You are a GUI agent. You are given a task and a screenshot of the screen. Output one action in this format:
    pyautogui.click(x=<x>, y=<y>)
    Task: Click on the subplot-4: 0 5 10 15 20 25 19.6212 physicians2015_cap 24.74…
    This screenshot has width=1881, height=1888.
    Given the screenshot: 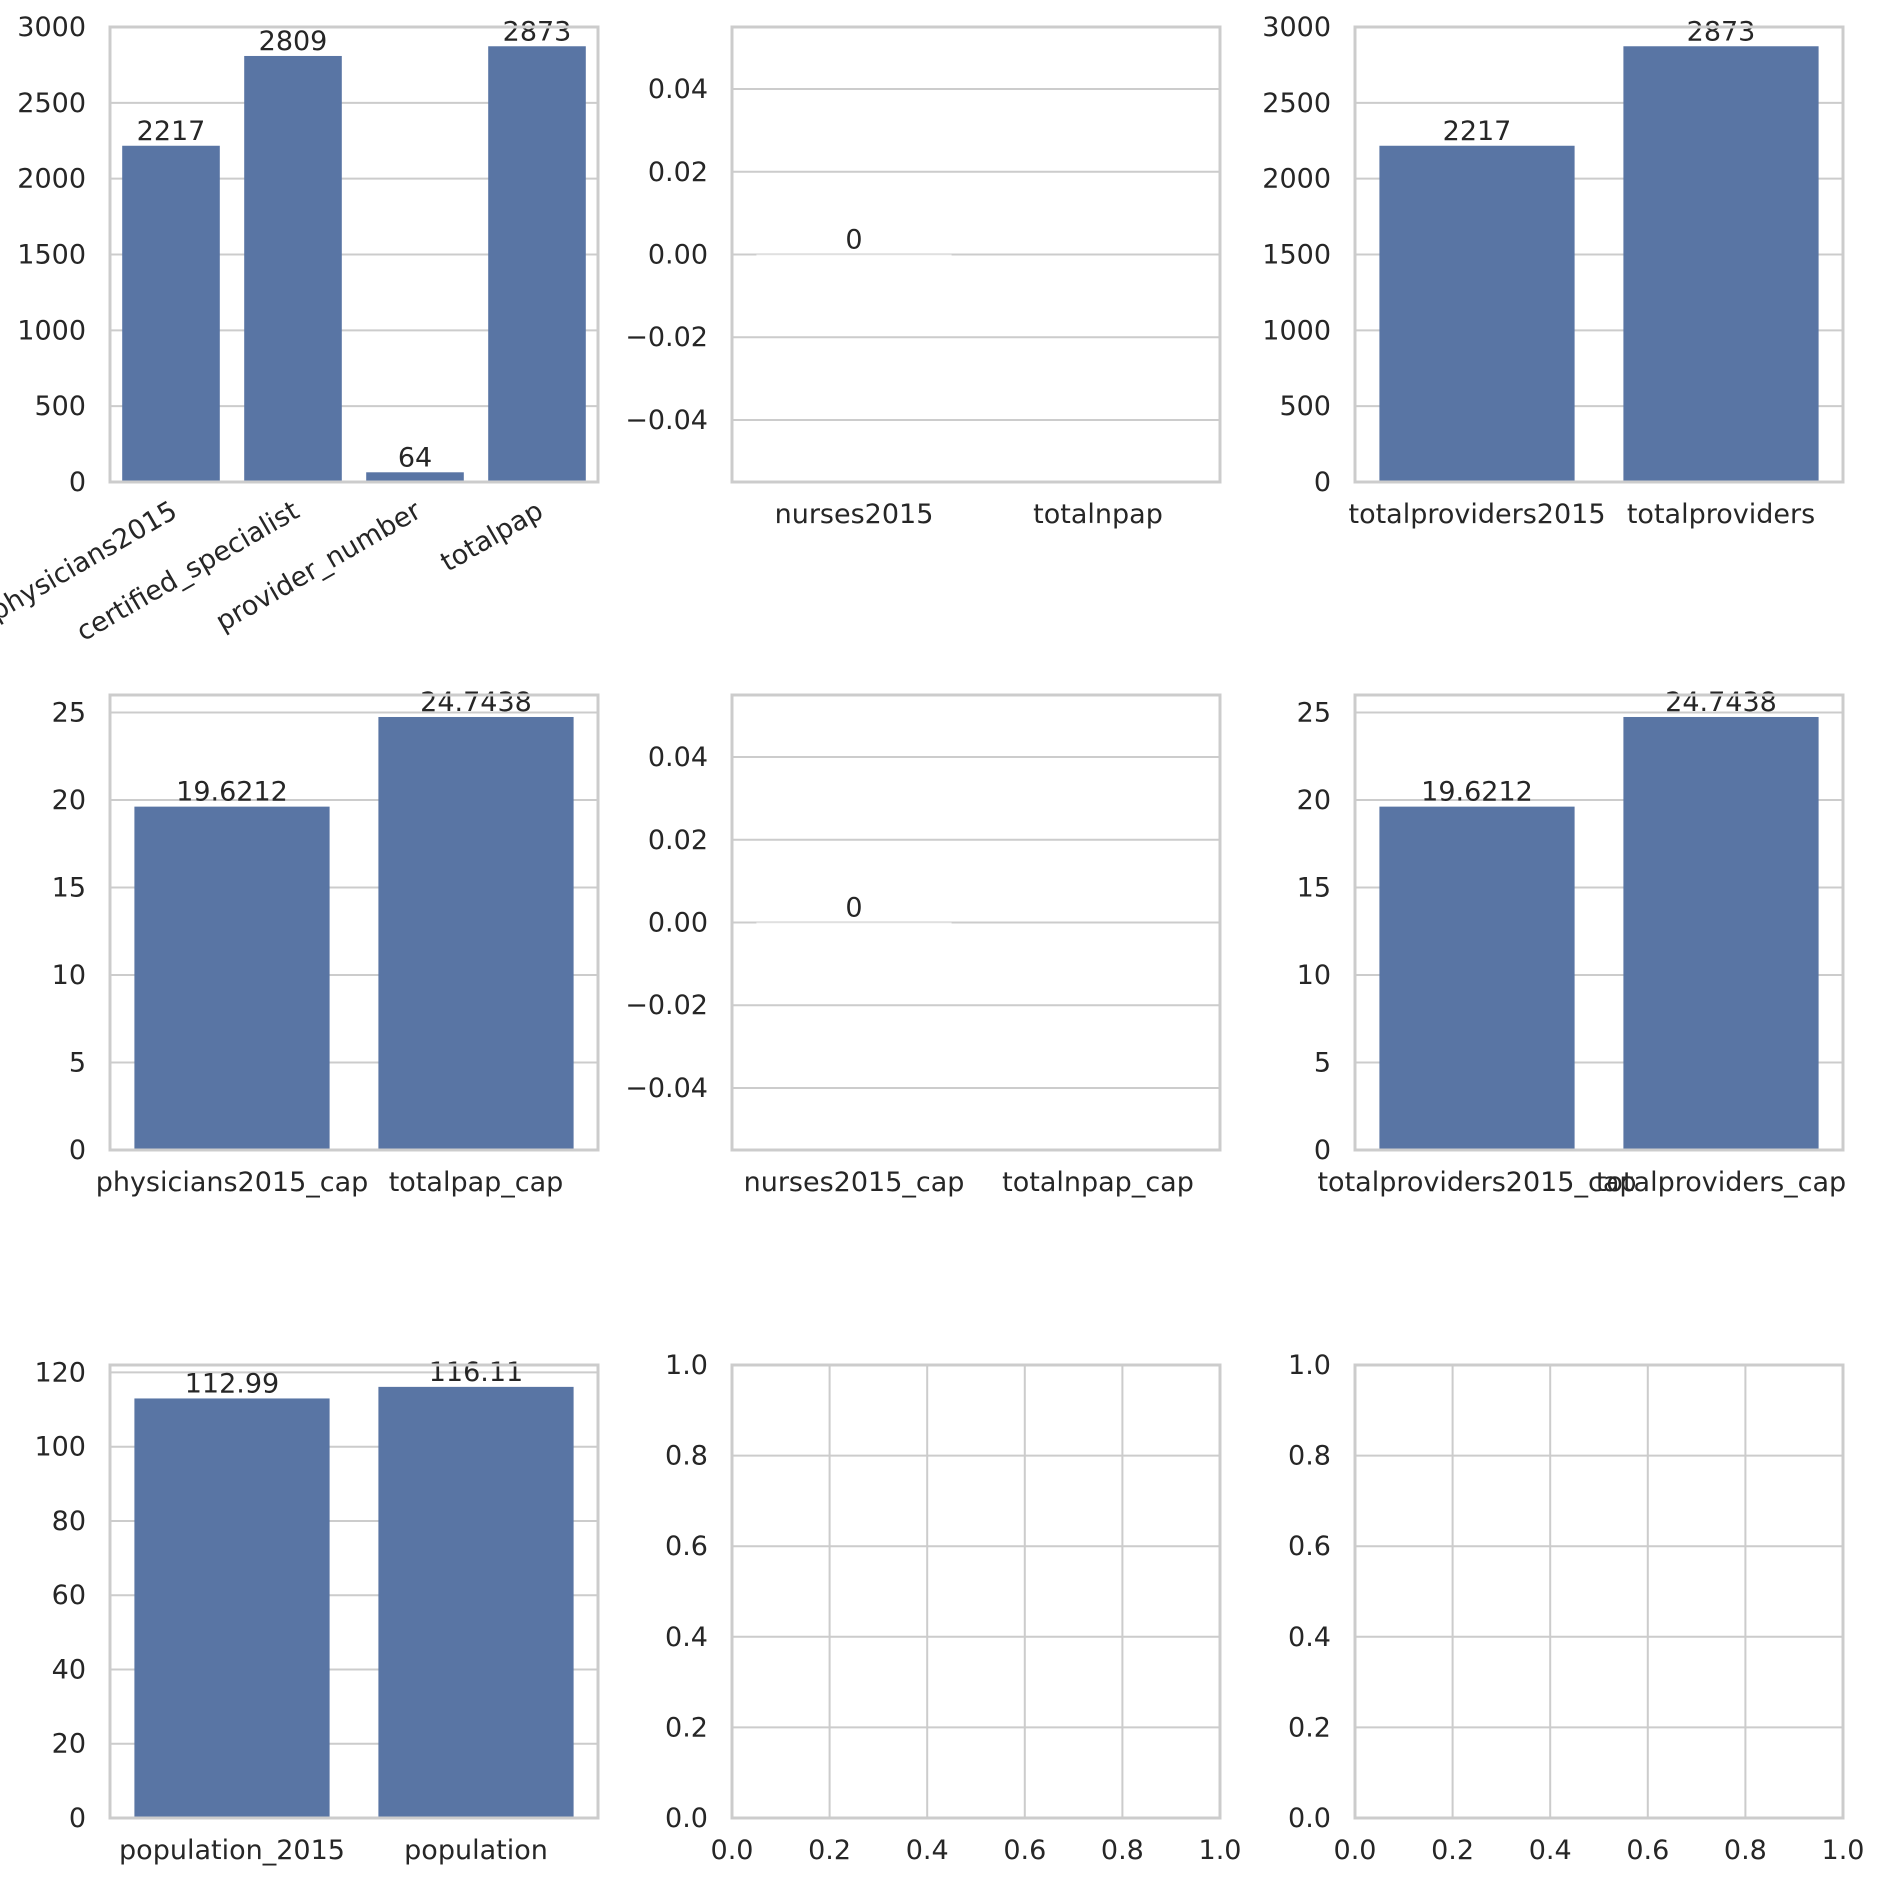 What is the action you would take?
    pyautogui.click(x=326, y=942)
    